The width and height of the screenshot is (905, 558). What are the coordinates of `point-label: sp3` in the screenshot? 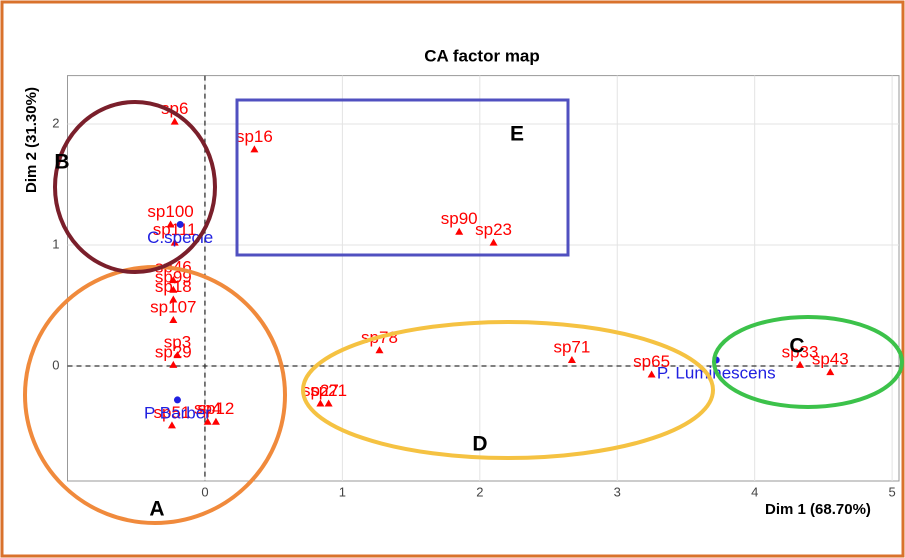 It's located at (177, 342).